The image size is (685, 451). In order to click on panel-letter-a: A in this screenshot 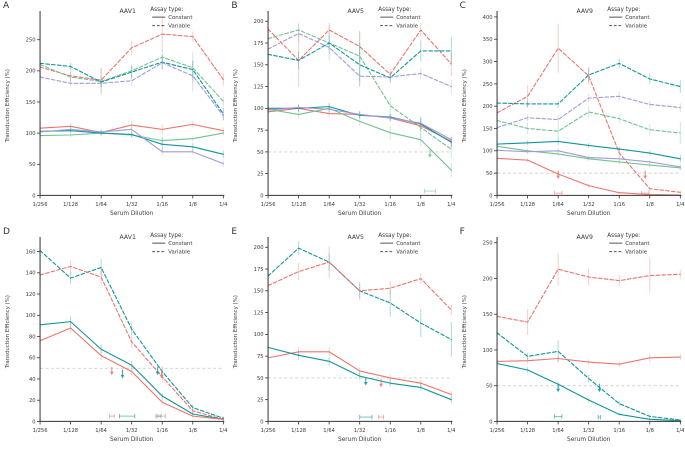, I will do `click(6, 6)`.